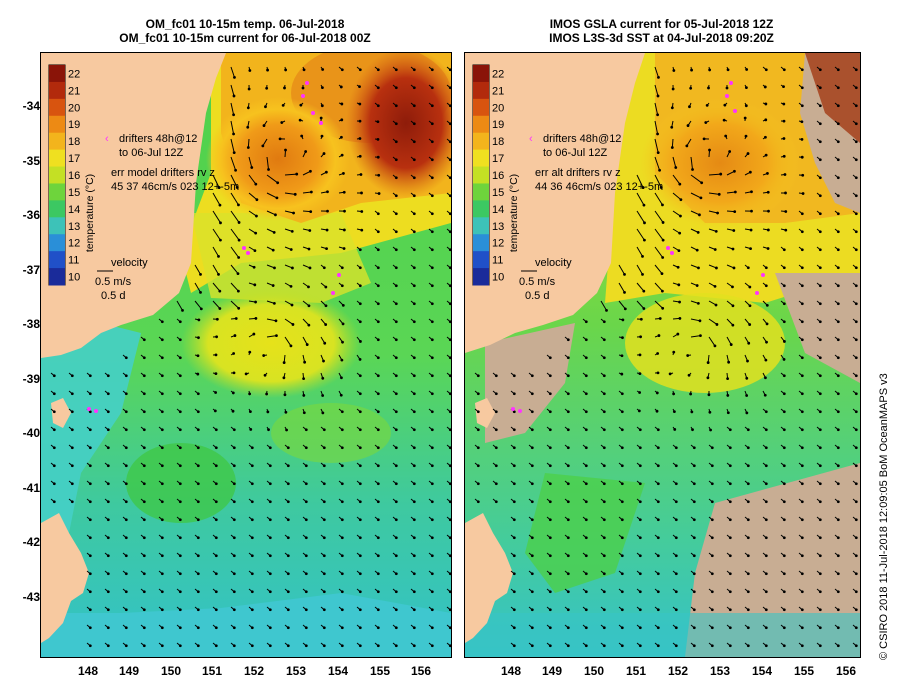 The image size is (900, 700). What do you see at coordinates (113, 282) in the screenshot?
I see `left-velocity-scale1: 0.5 m/s` at bounding box center [113, 282].